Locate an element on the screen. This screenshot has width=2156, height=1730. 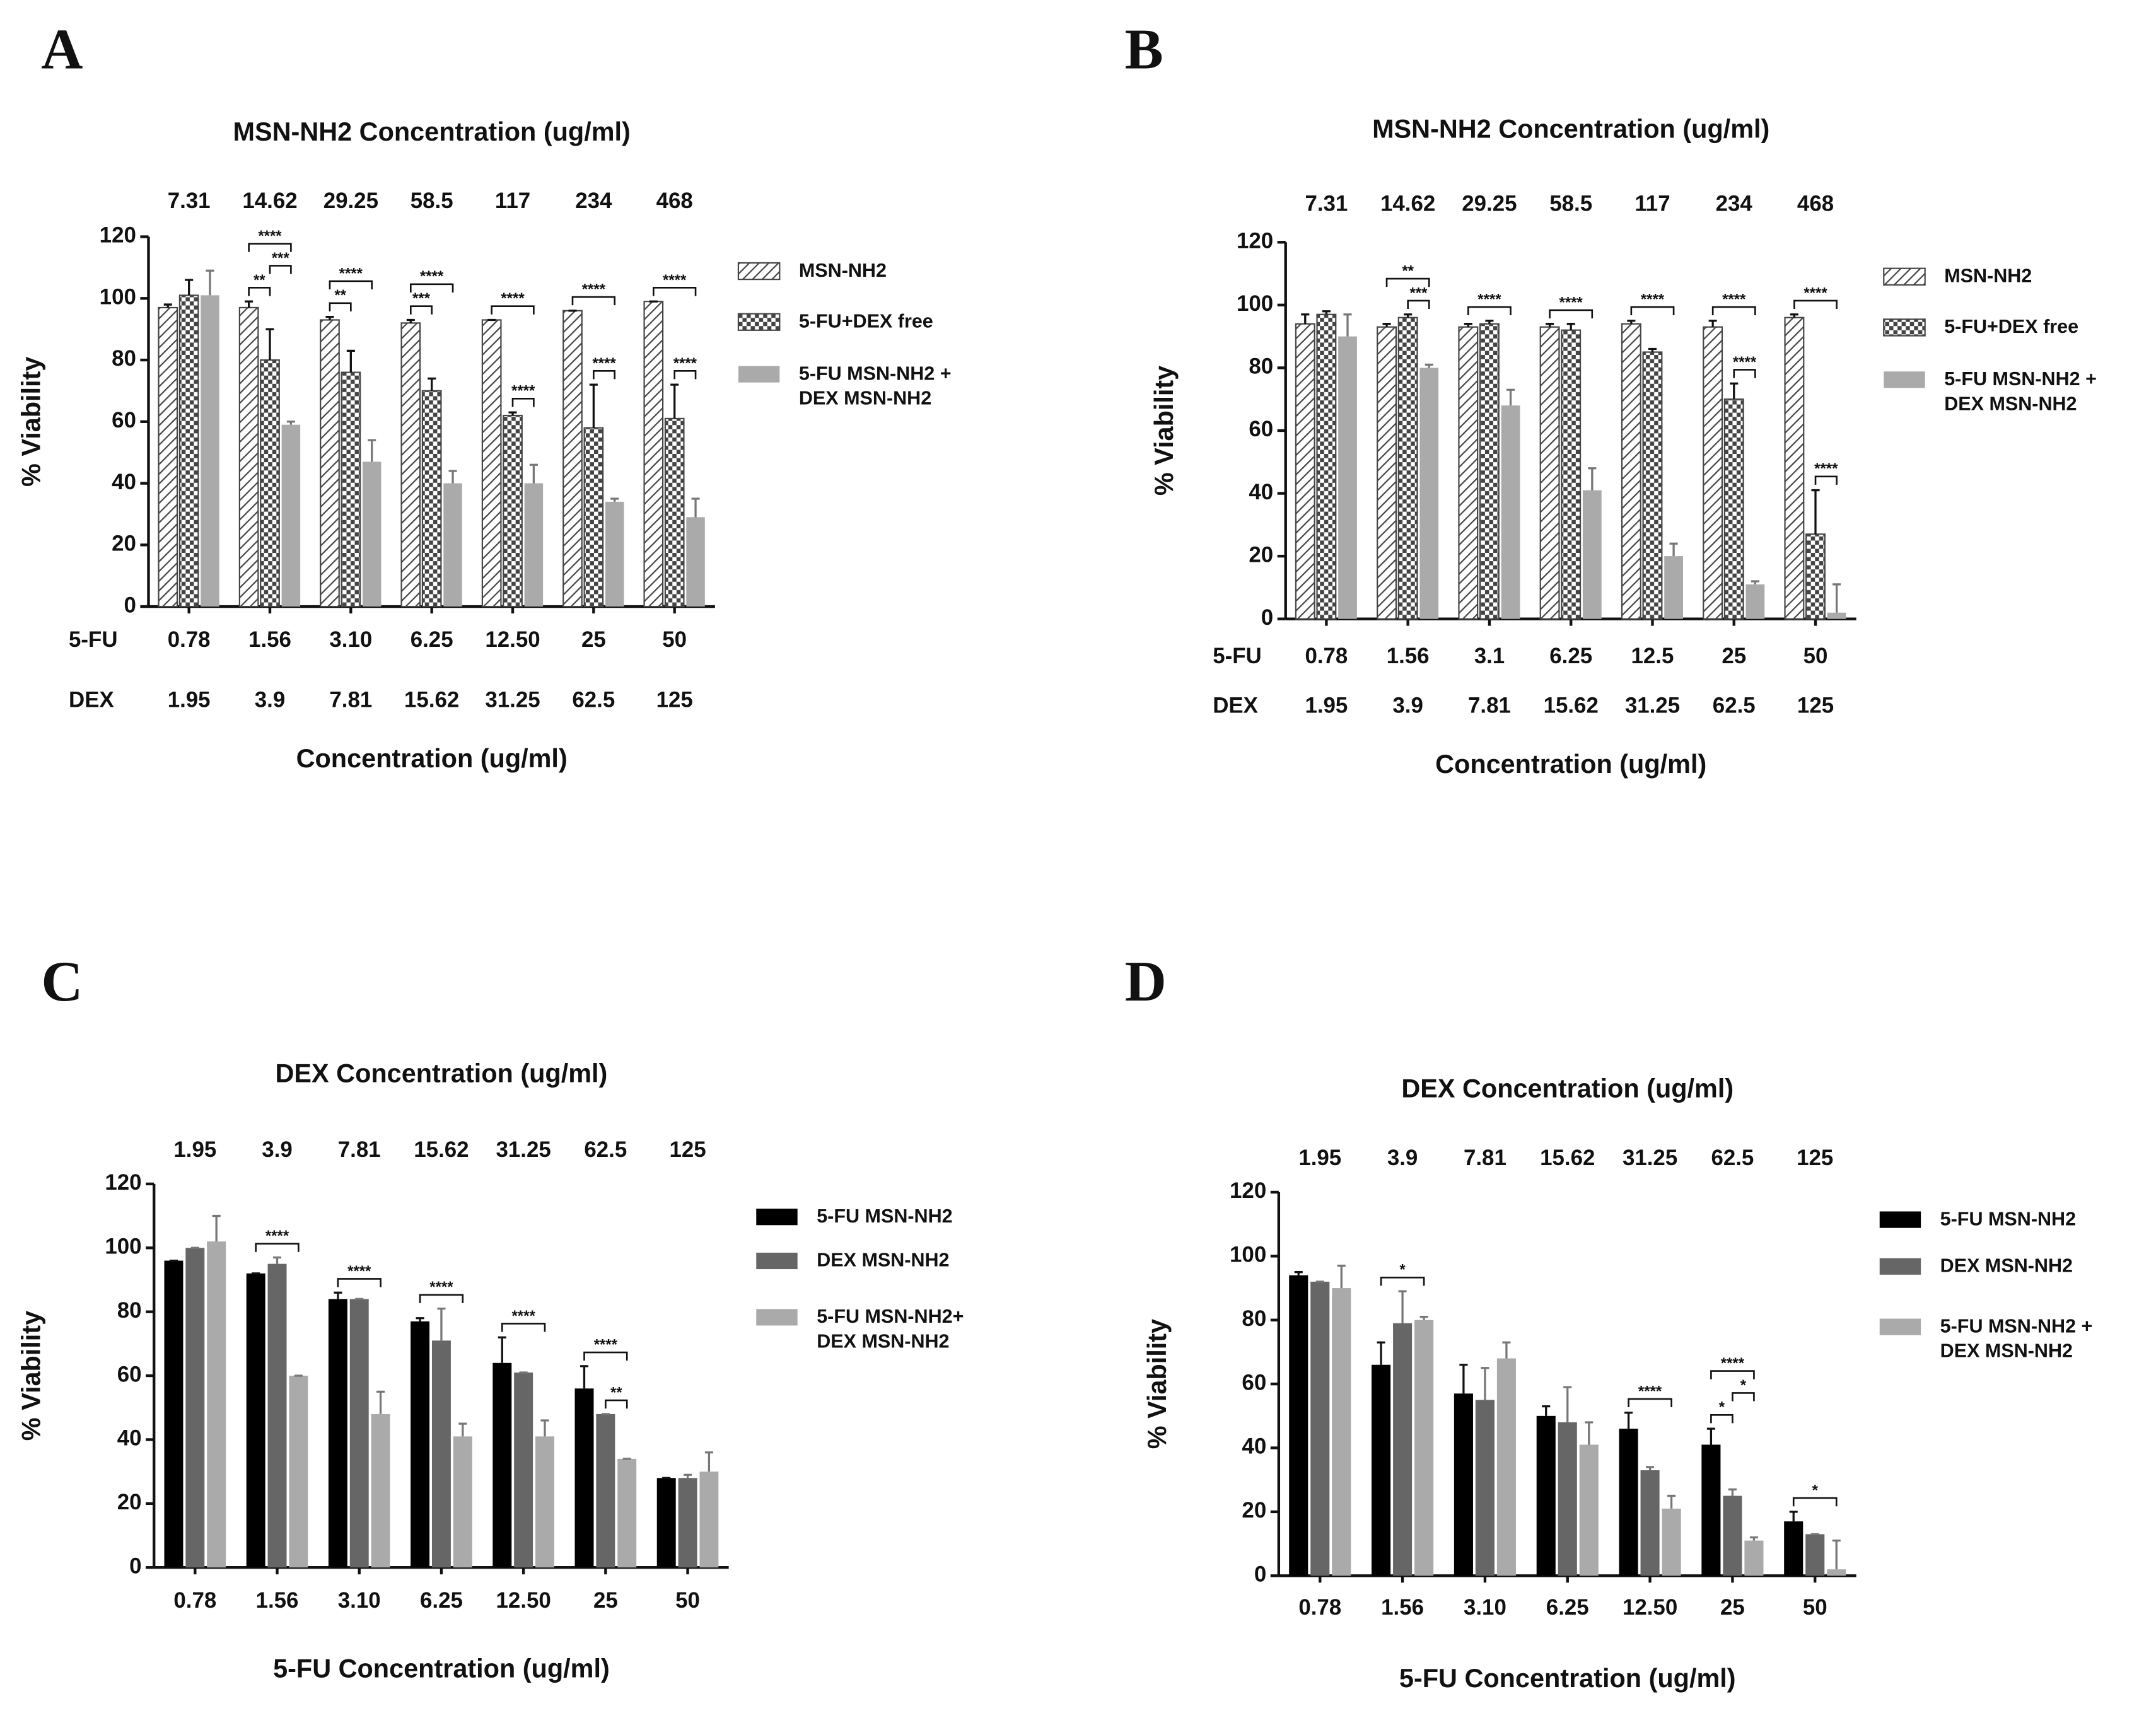
x-tick-label: 1.56 is located at coordinates (1403, 1607).